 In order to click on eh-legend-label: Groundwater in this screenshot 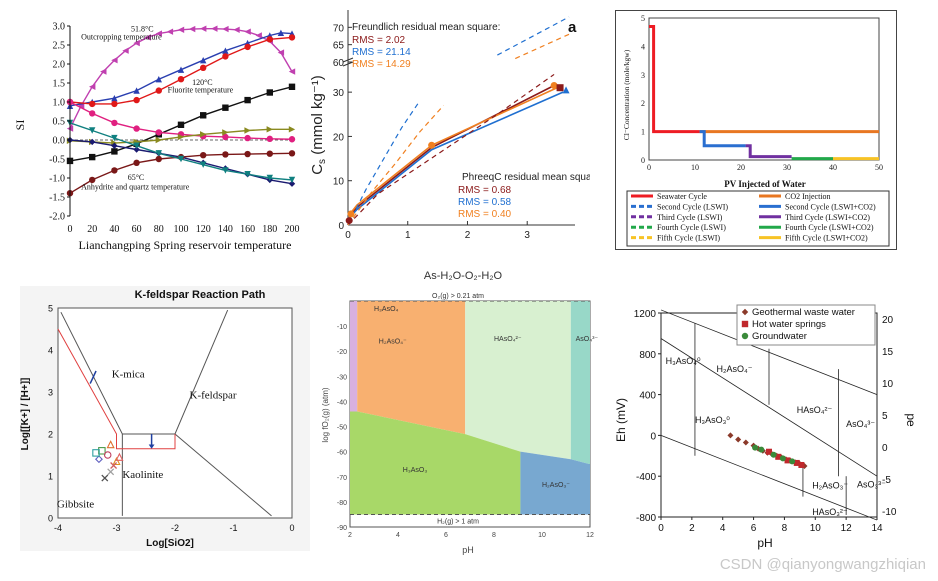, I will do `click(779, 336)`.